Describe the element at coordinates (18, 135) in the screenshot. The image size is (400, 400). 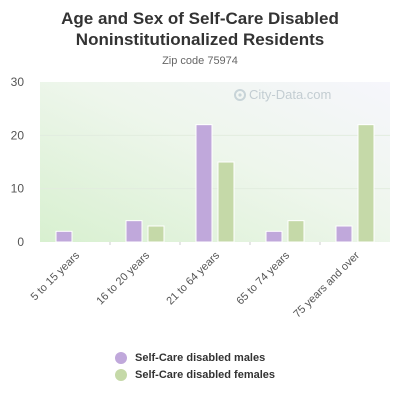
I see `y-tick-label: 20` at that location.